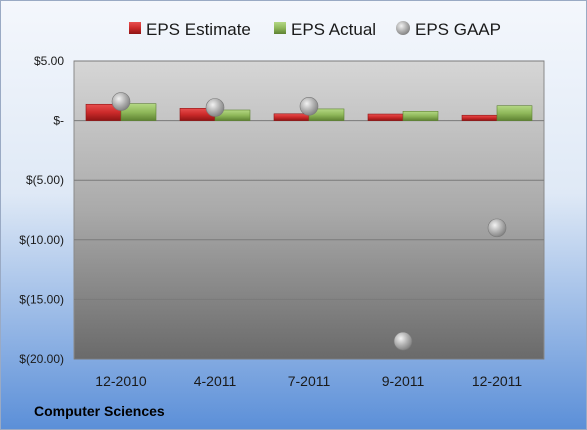 This screenshot has height=430, width=587. What do you see at coordinates (280, 28) in the screenshot?
I see `legend-swatch-actual` at bounding box center [280, 28].